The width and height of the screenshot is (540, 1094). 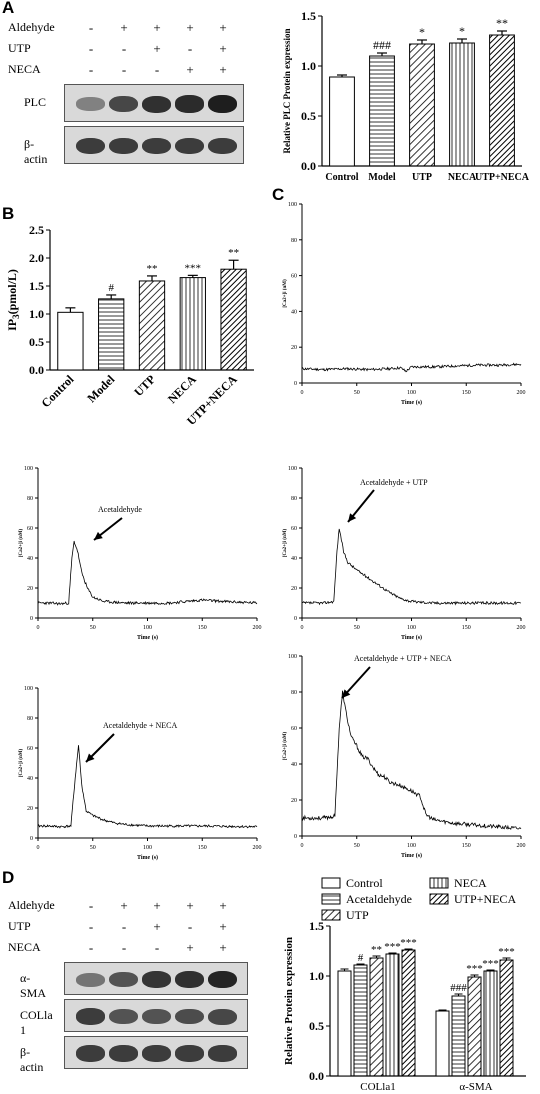 What do you see at coordinates (302, 628) in the screenshot?
I see `x-tick-label: 0` at bounding box center [302, 628].